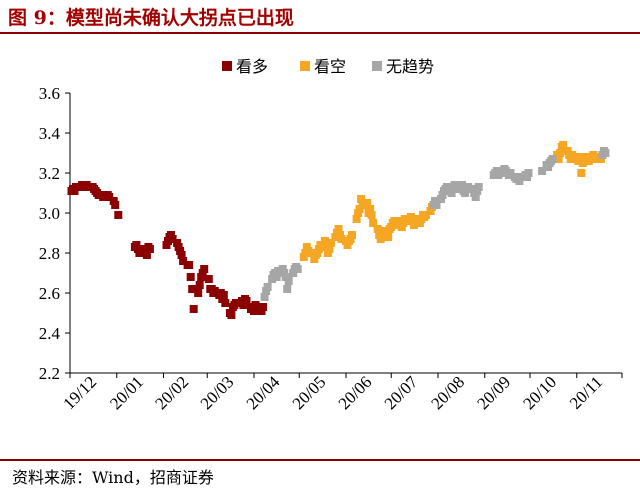  I want to click on source-note: 资料来源：Wind，招商证券, so click(113, 477).